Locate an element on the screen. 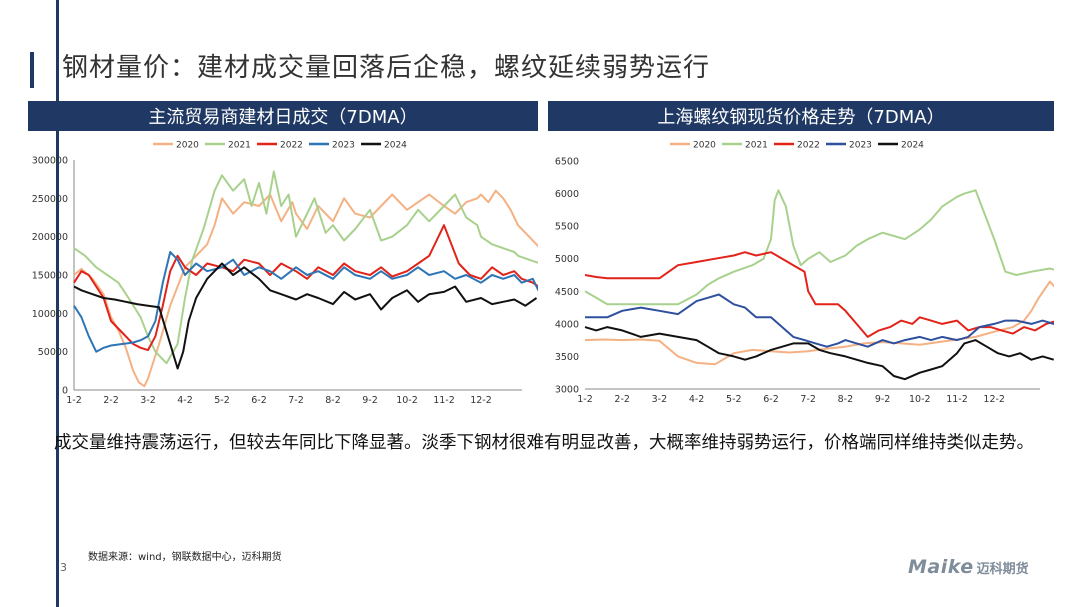 The width and height of the screenshot is (1080, 607). y-tick-label: 4000 is located at coordinates (567, 324).